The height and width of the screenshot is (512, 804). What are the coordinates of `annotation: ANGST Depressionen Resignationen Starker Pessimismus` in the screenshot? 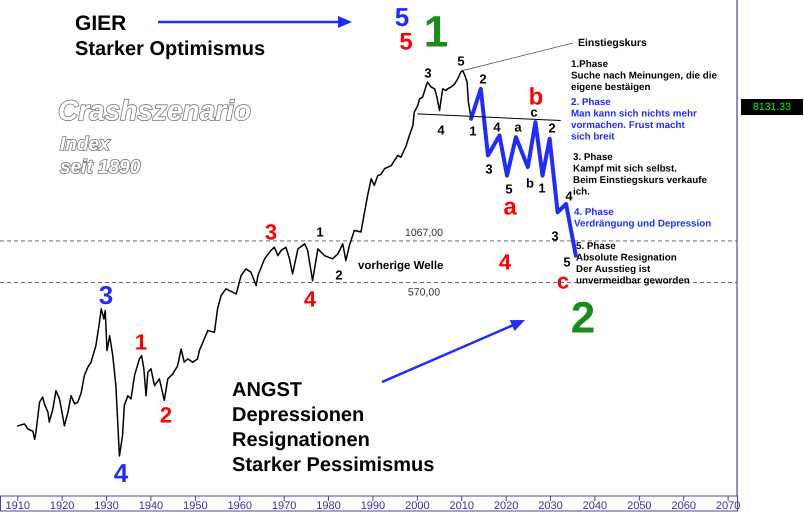 It's located at (333, 427).